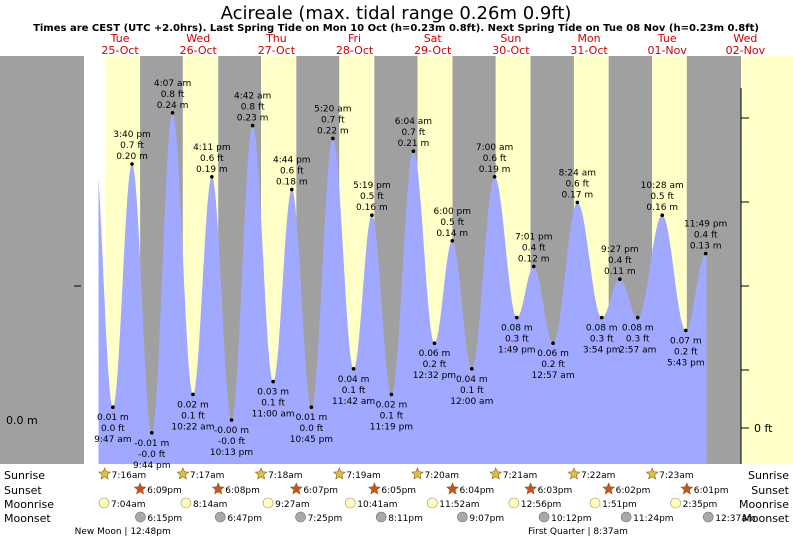 The image size is (793, 539). I want to click on tide-height-ft-label: 0.1 ft, so click(354, 391).